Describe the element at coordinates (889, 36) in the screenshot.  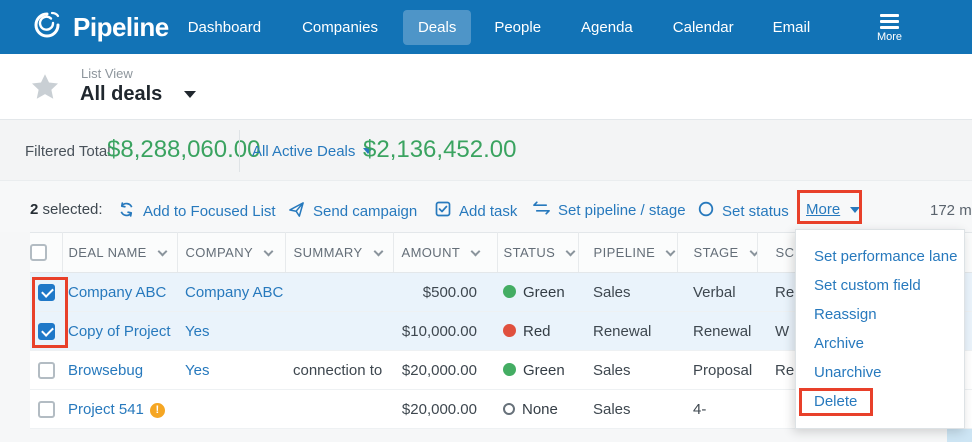
I see `nav-more-label: More` at that location.